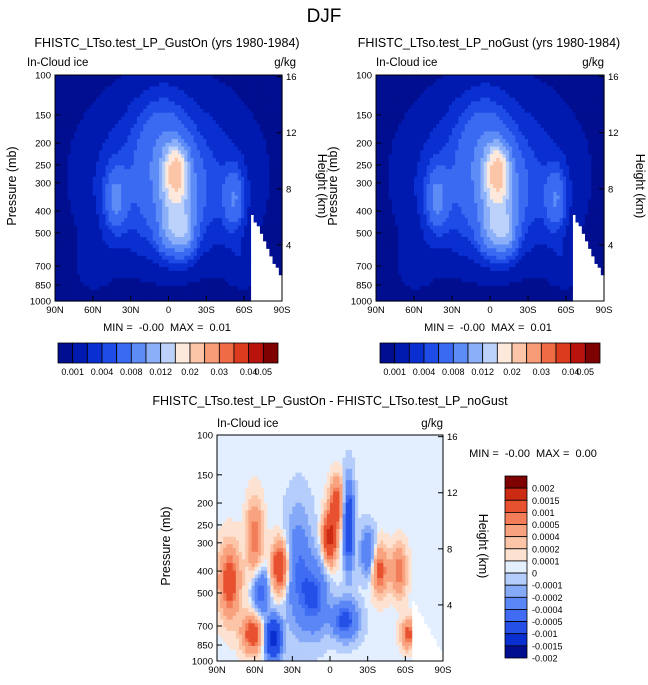  I want to click on y-tick-label: 250, so click(43, 165).